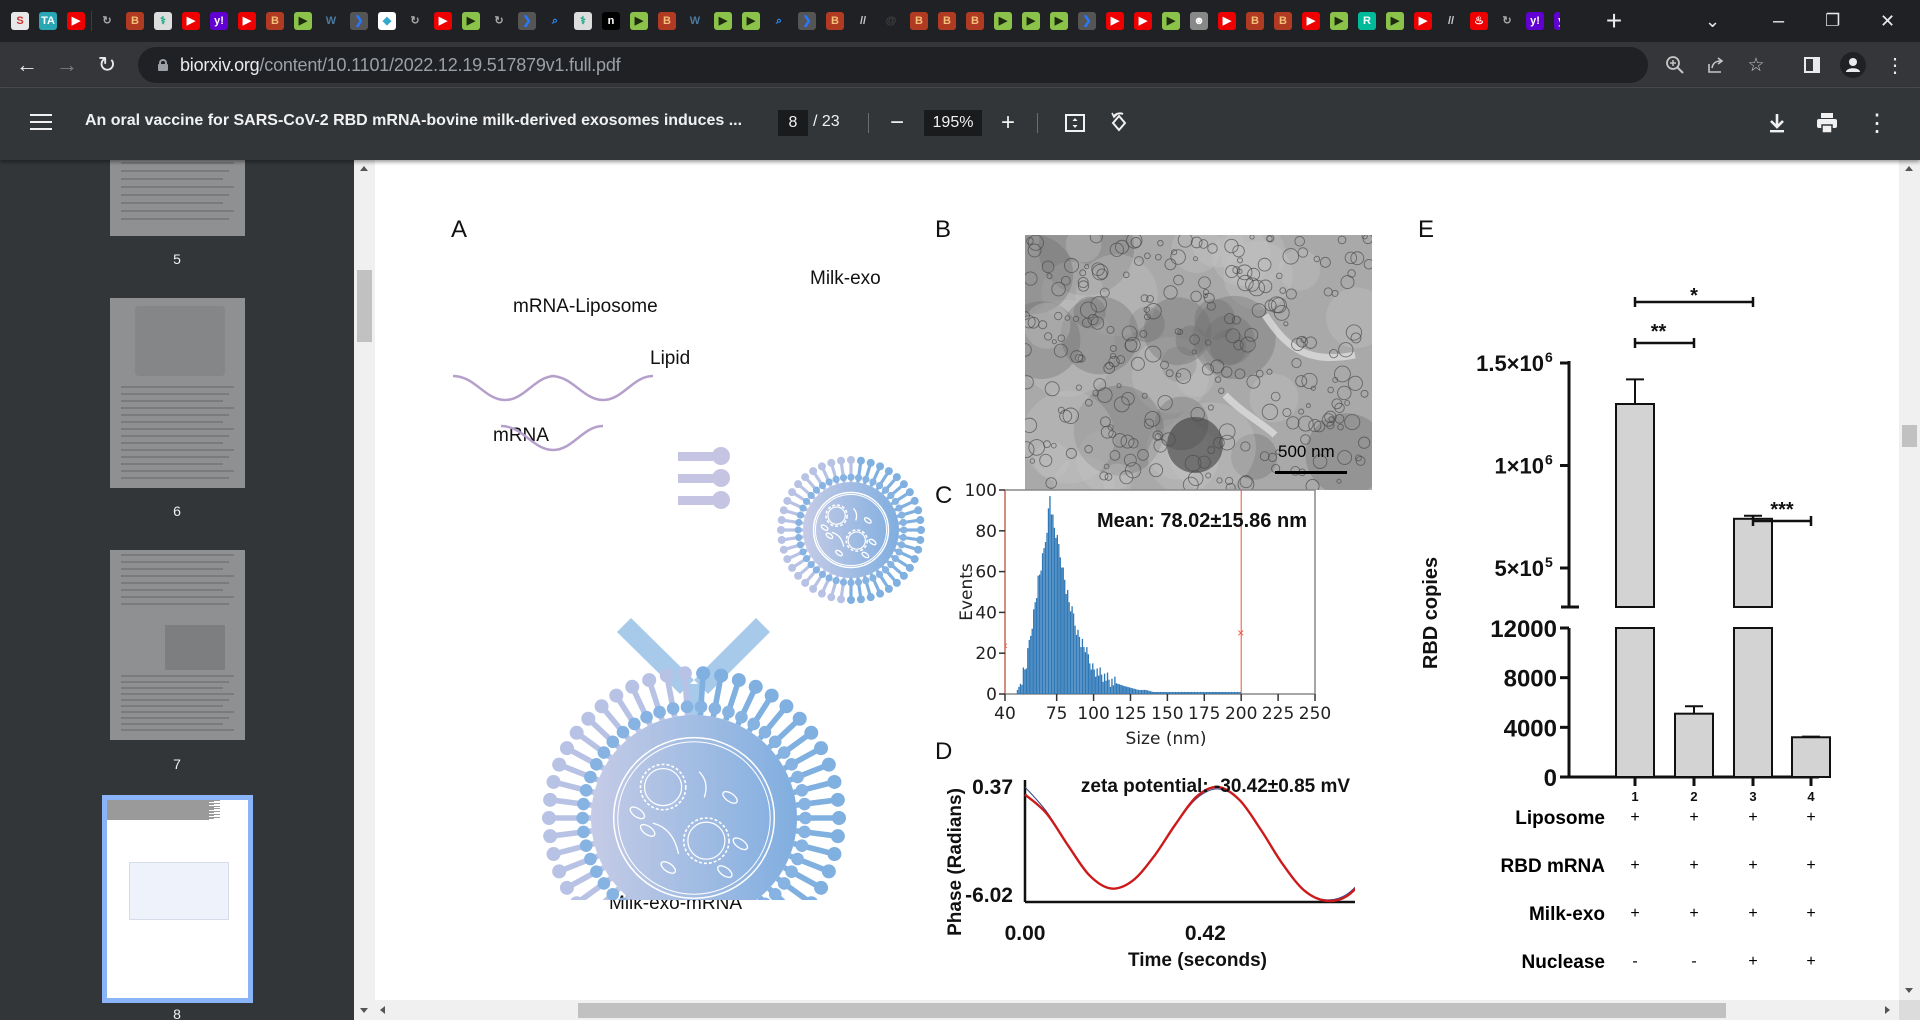 The image size is (1920, 1020). Describe the element at coordinates (1909, 580) in the screenshot. I see `page-vertical-scrollbar` at that location.